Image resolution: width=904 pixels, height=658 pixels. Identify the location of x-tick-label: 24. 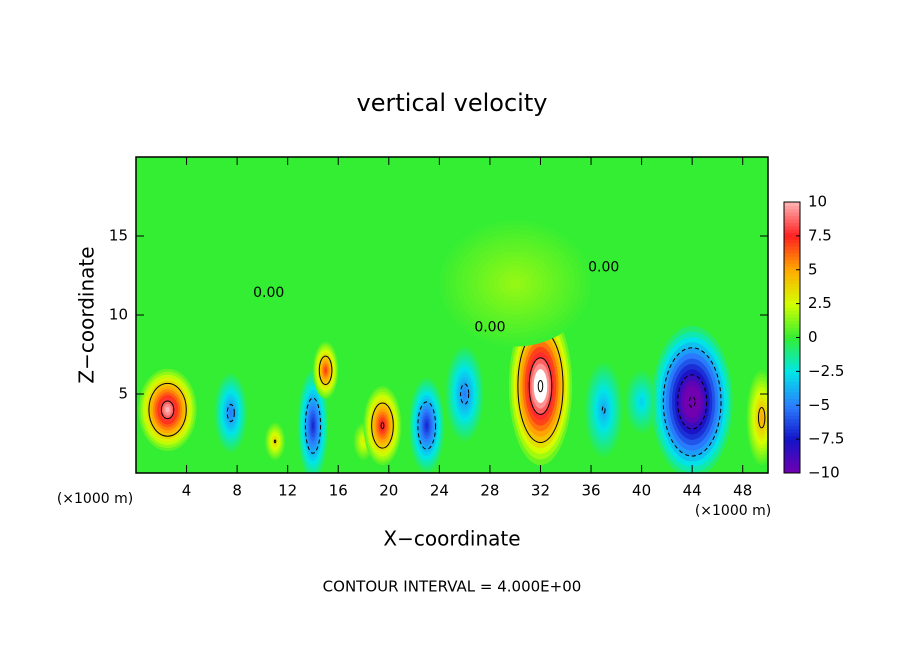
(439, 491).